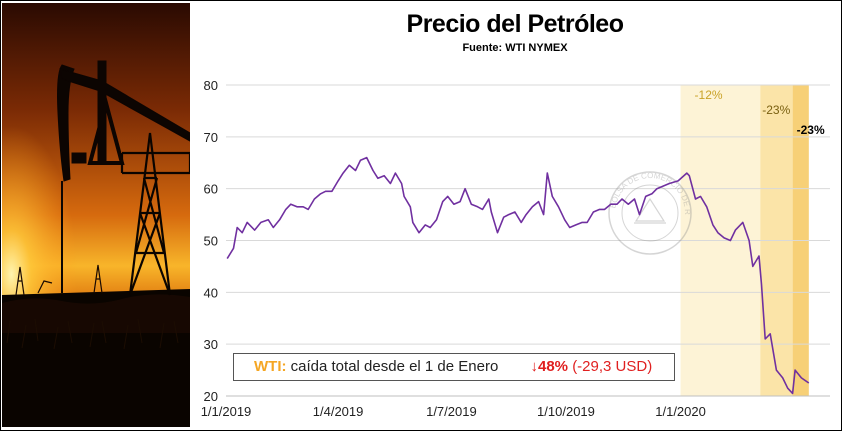 Image resolution: width=842 pixels, height=431 pixels. What do you see at coordinates (211, 189) in the screenshot?
I see `y-tick-60: 60` at bounding box center [211, 189].